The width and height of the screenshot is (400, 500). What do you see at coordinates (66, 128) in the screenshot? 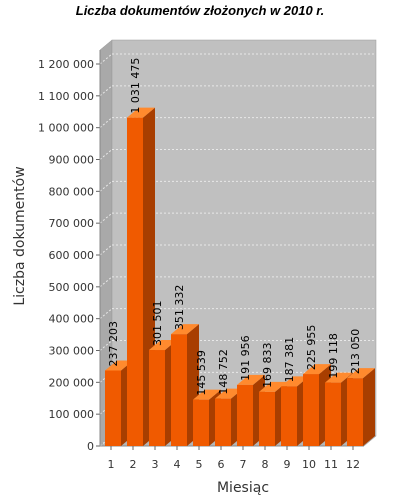
I see `y-tick-label: 1 000 000` at bounding box center [66, 128].